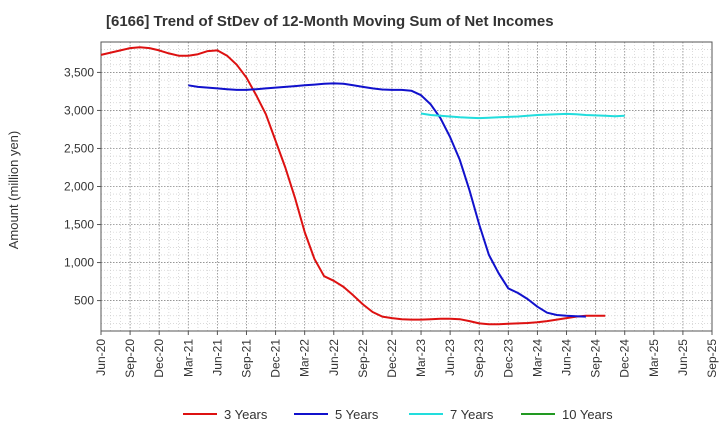 The image size is (720, 440). I want to click on x-tick-label: Dec-24, so click(625, 358).